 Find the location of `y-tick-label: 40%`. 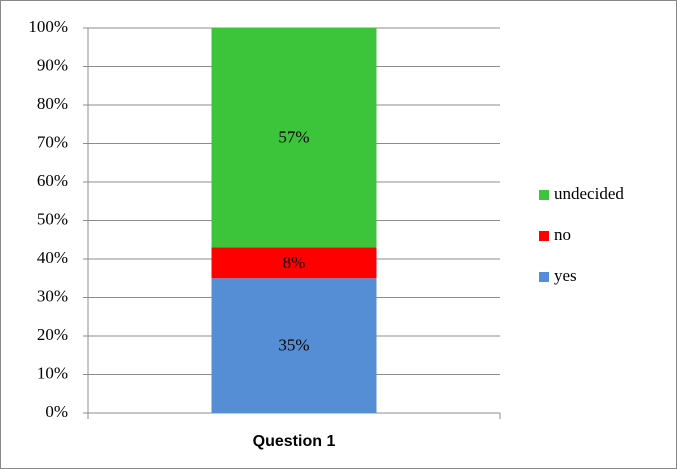

y-tick-label: 40% is located at coordinates (52, 257).